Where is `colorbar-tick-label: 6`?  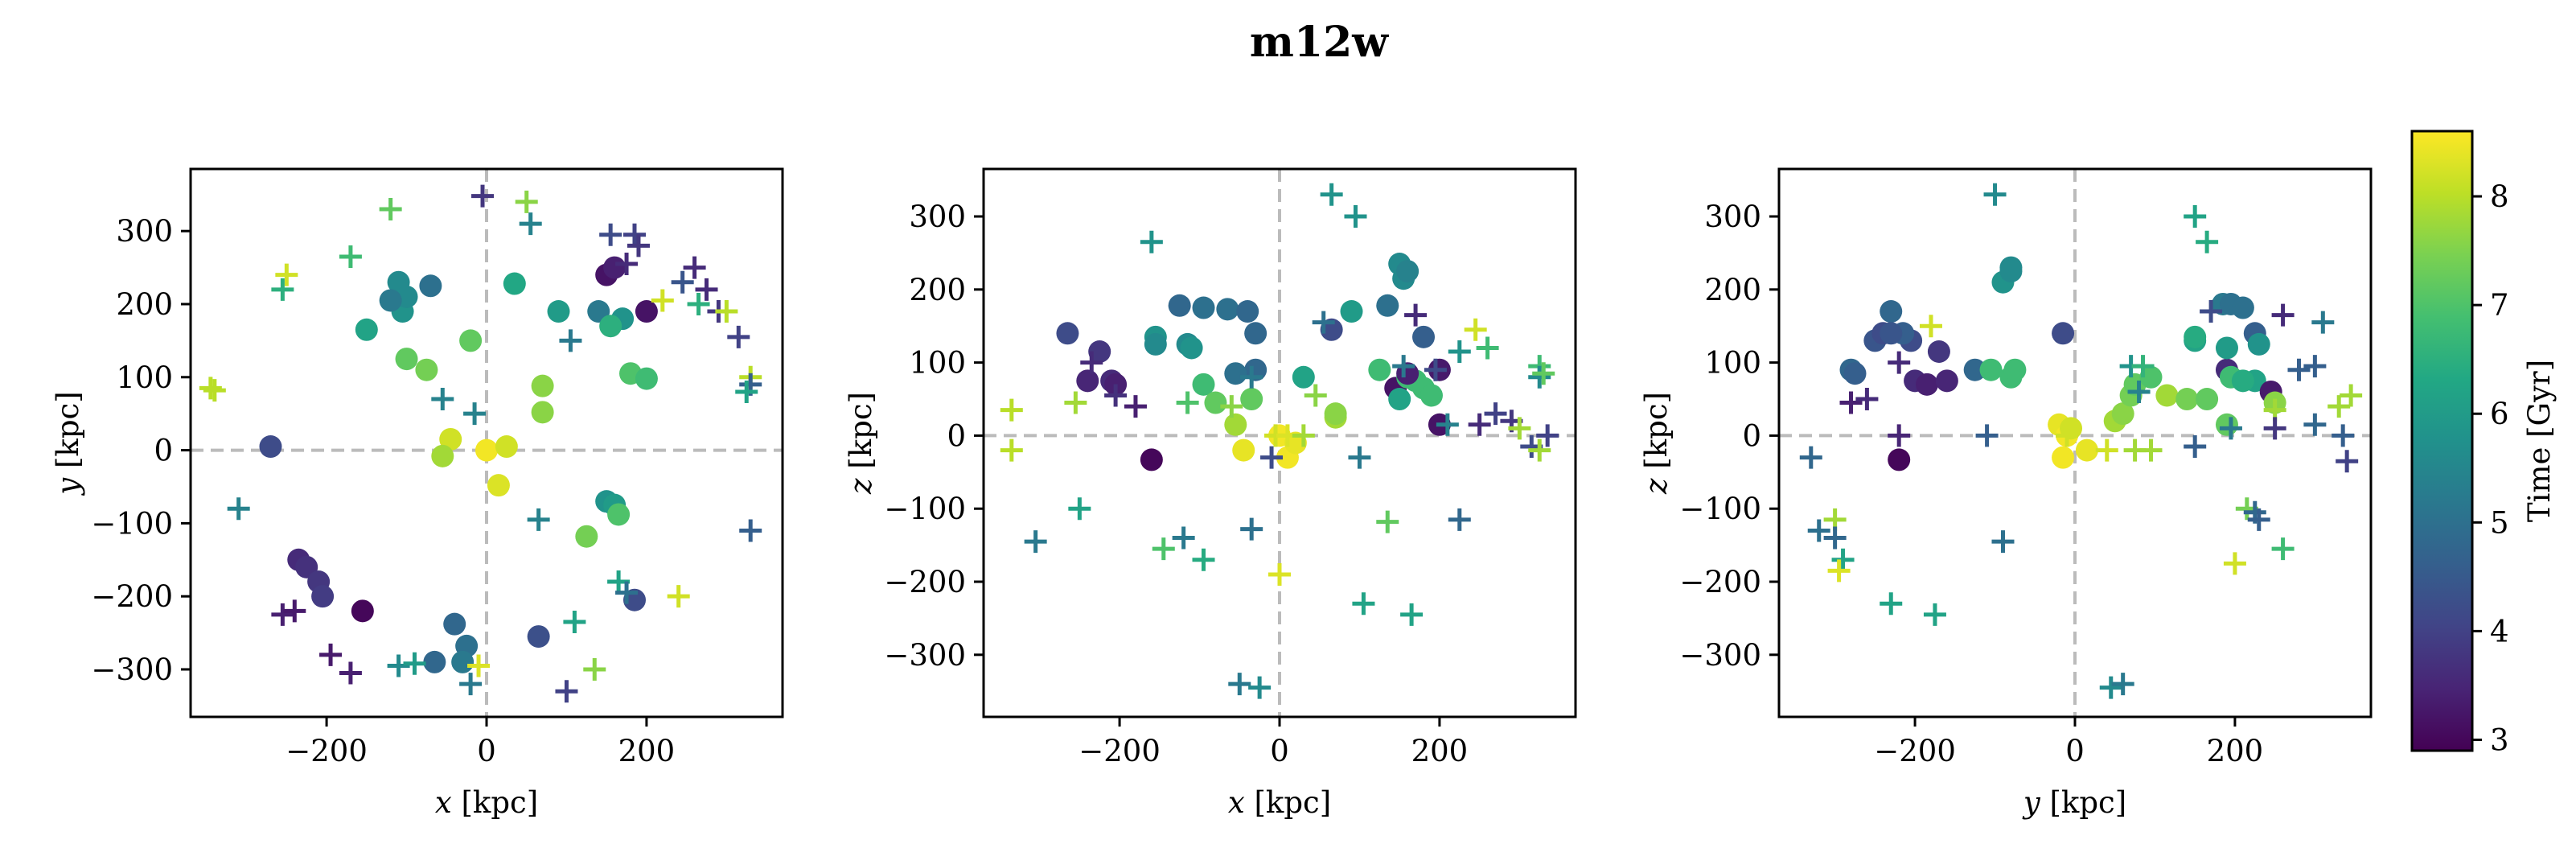 colorbar-tick-label: 6 is located at coordinates (2499, 414).